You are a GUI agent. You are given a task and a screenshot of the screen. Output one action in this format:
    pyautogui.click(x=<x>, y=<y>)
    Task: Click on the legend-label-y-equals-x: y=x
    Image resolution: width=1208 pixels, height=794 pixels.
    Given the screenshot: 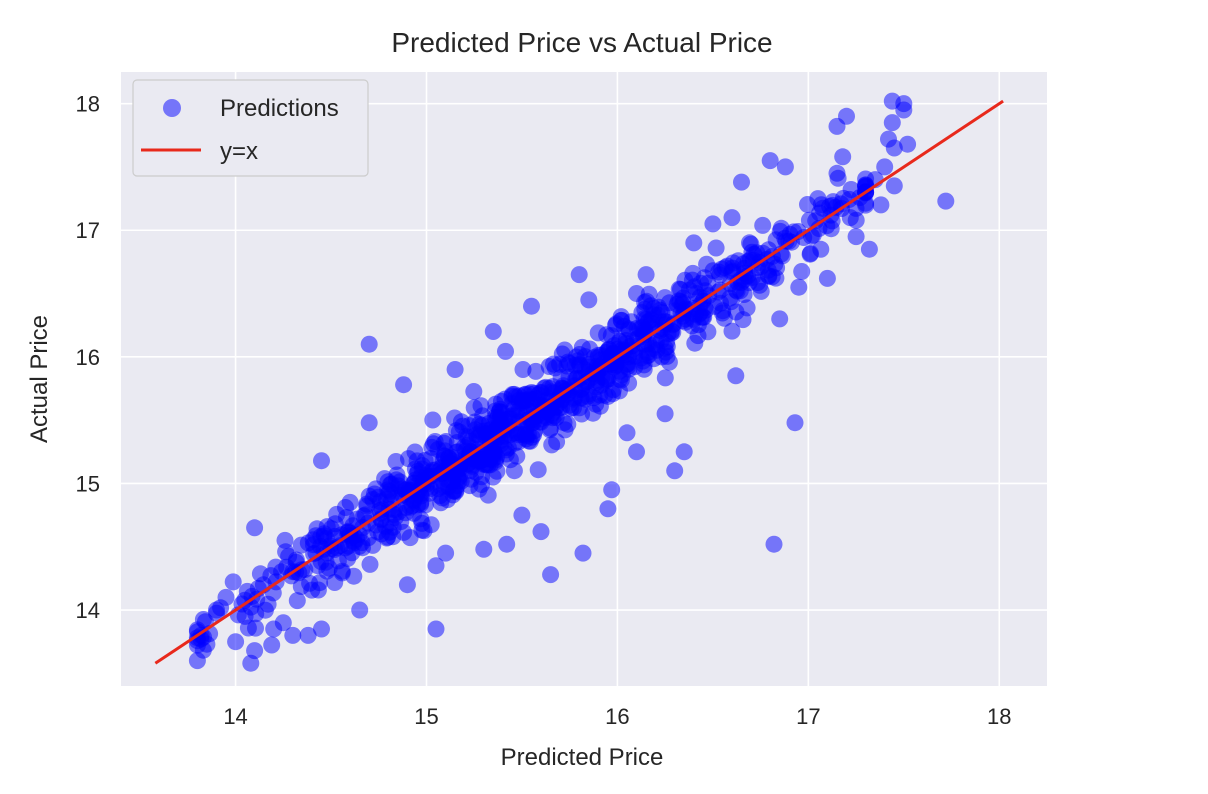 What is the action you would take?
    pyautogui.click(x=239, y=151)
    